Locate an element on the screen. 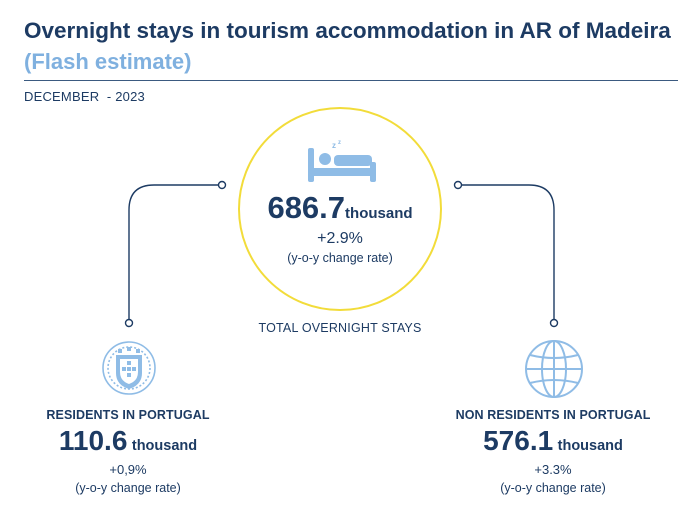 The width and height of the screenshot is (700, 517). total-change-note: (y-o-y change rate) is located at coordinates (340, 258).